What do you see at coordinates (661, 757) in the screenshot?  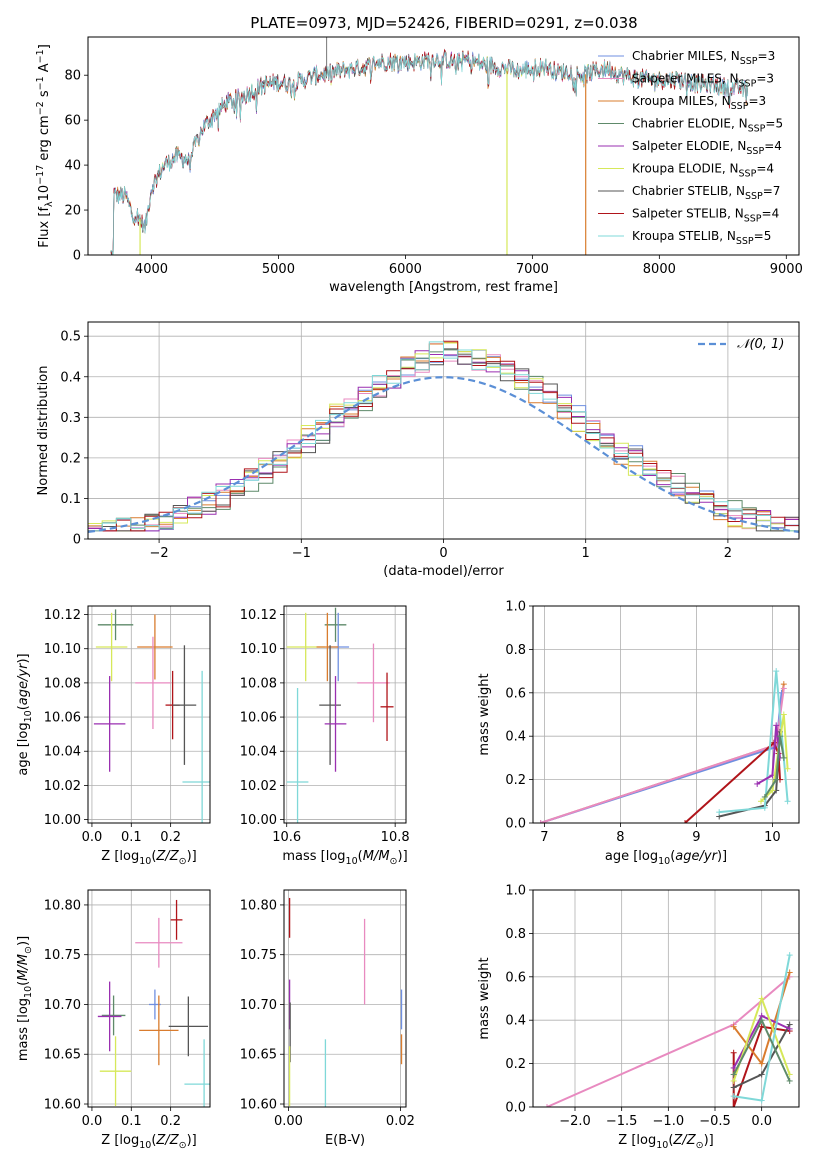 I see `weight-line-chabrier-miles` at bounding box center [661, 757].